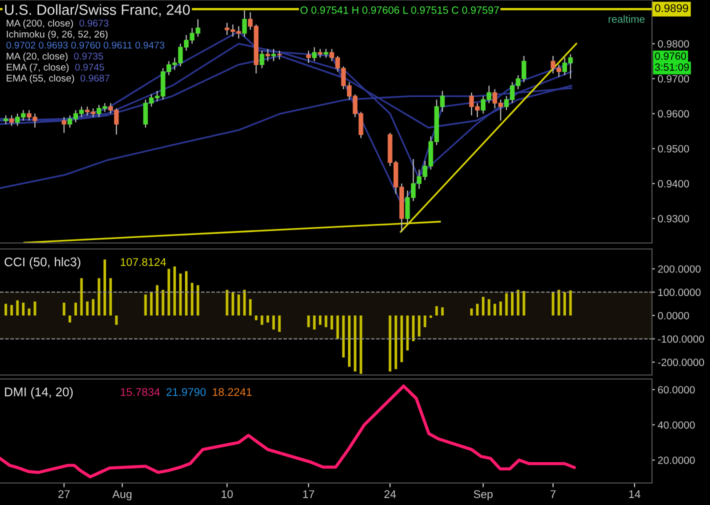 The width and height of the screenshot is (710, 505). What do you see at coordinates (676, 390) in the screenshot?
I see `y-tick-label: 60.0000` at bounding box center [676, 390].